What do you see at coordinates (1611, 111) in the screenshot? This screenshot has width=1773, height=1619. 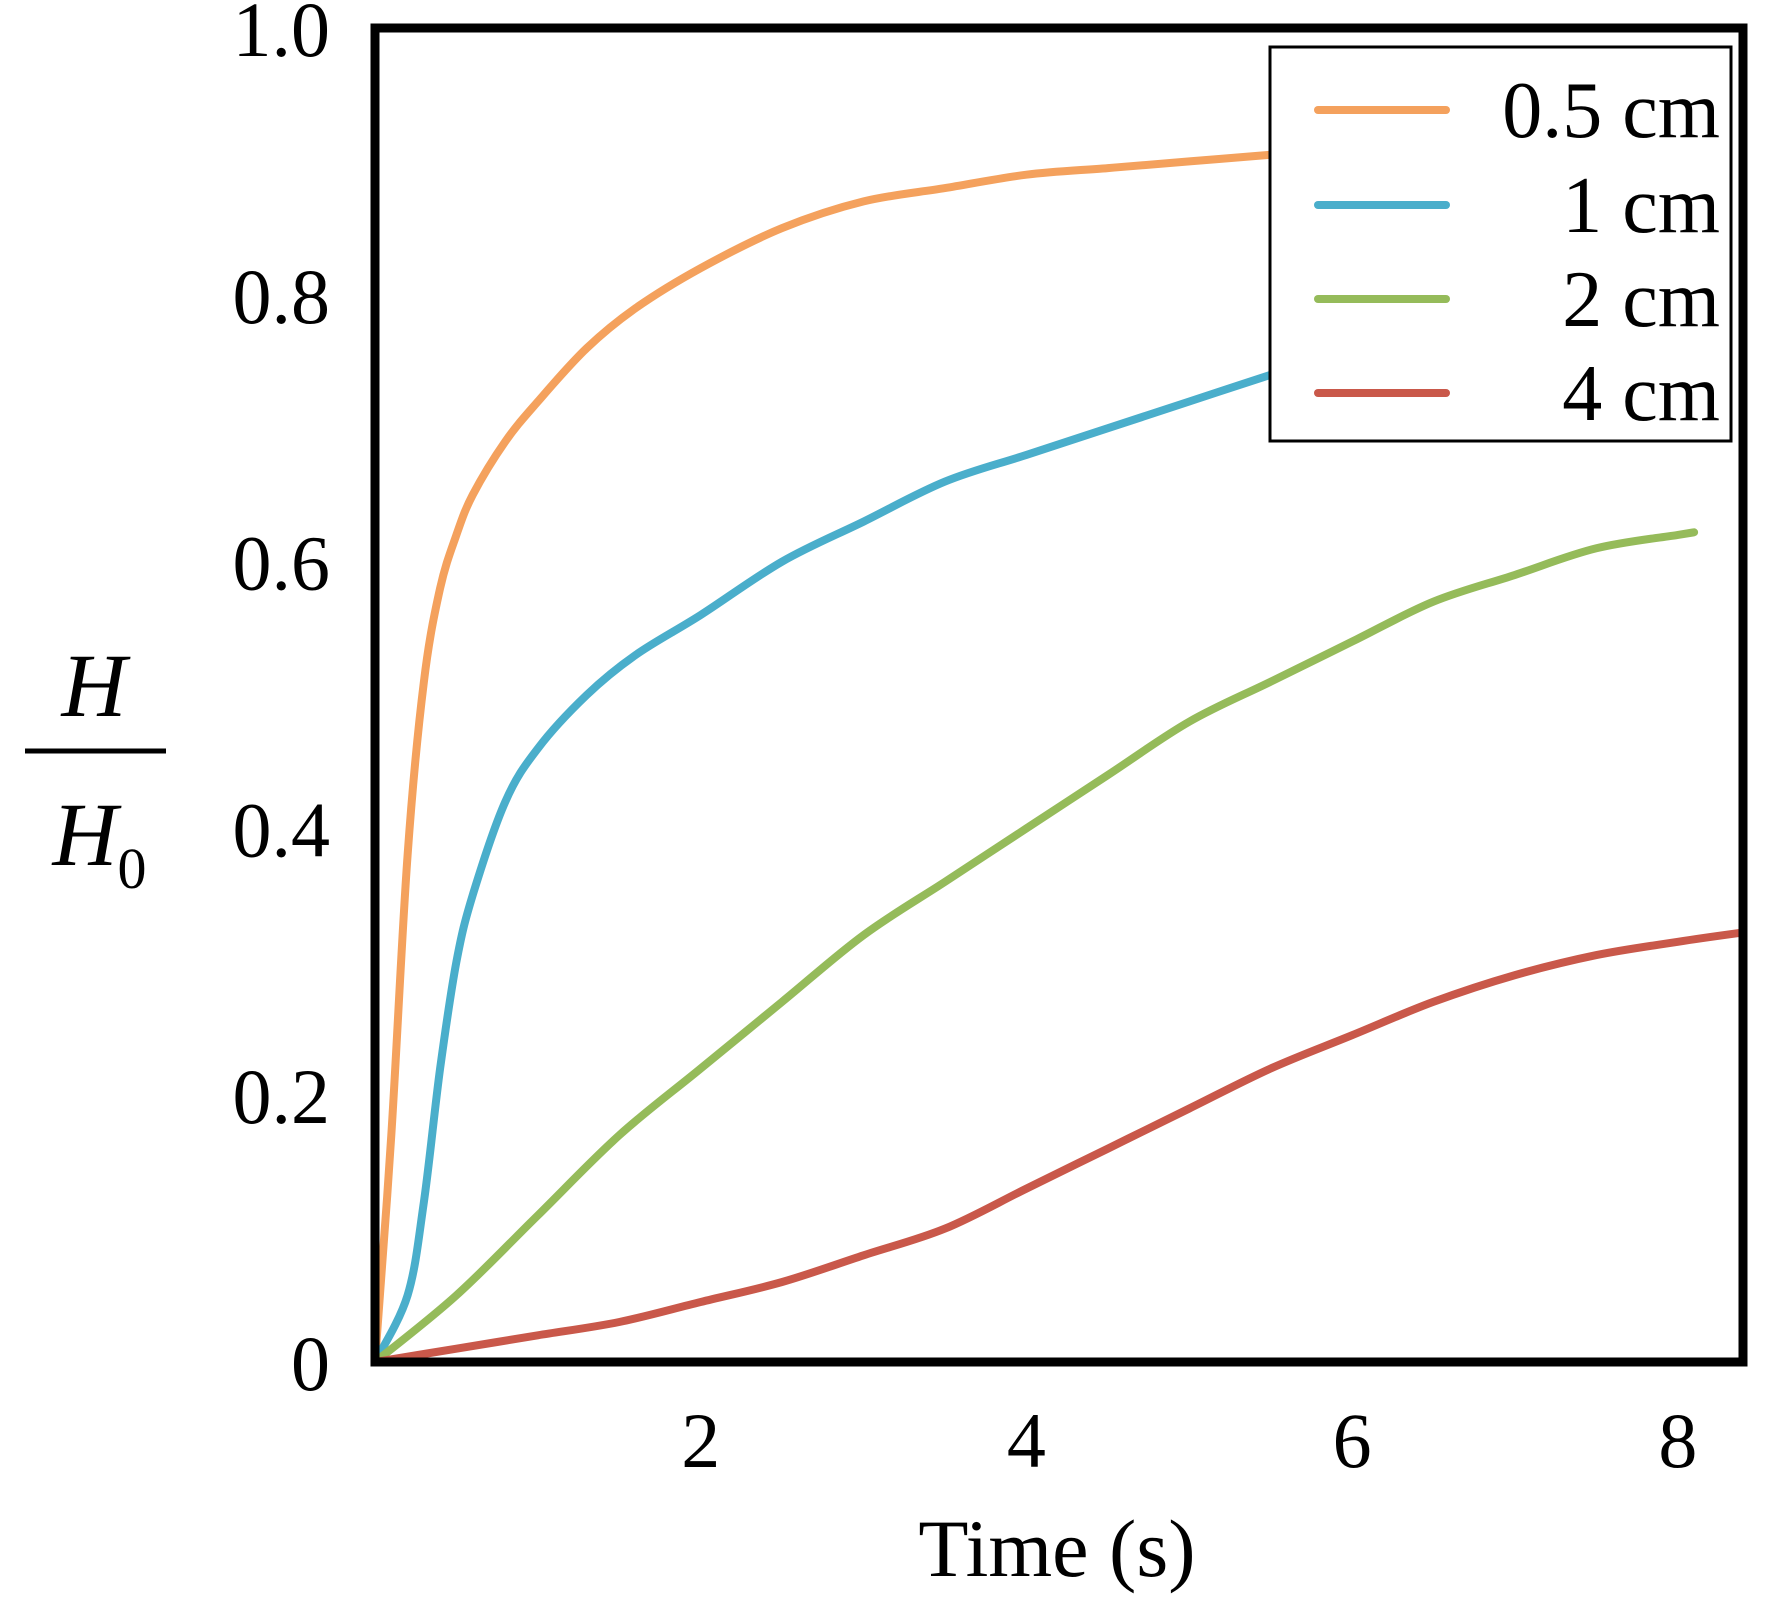 I see `legend-label: 0.5 cm` at bounding box center [1611, 111].